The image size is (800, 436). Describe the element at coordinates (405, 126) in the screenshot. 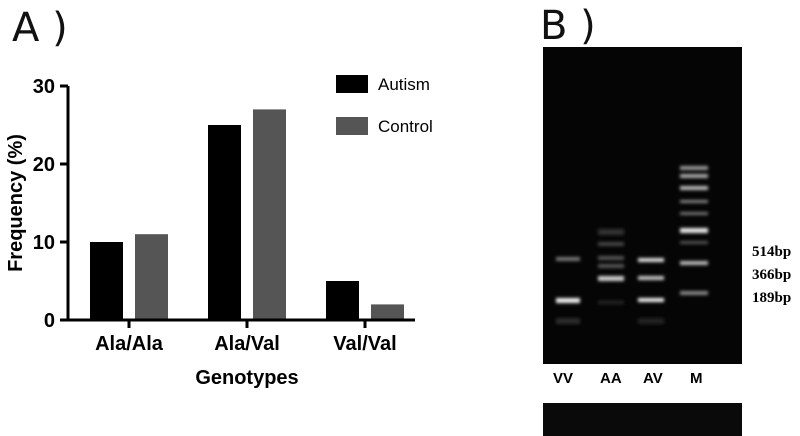

I see `legend-label-control: Control` at that location.